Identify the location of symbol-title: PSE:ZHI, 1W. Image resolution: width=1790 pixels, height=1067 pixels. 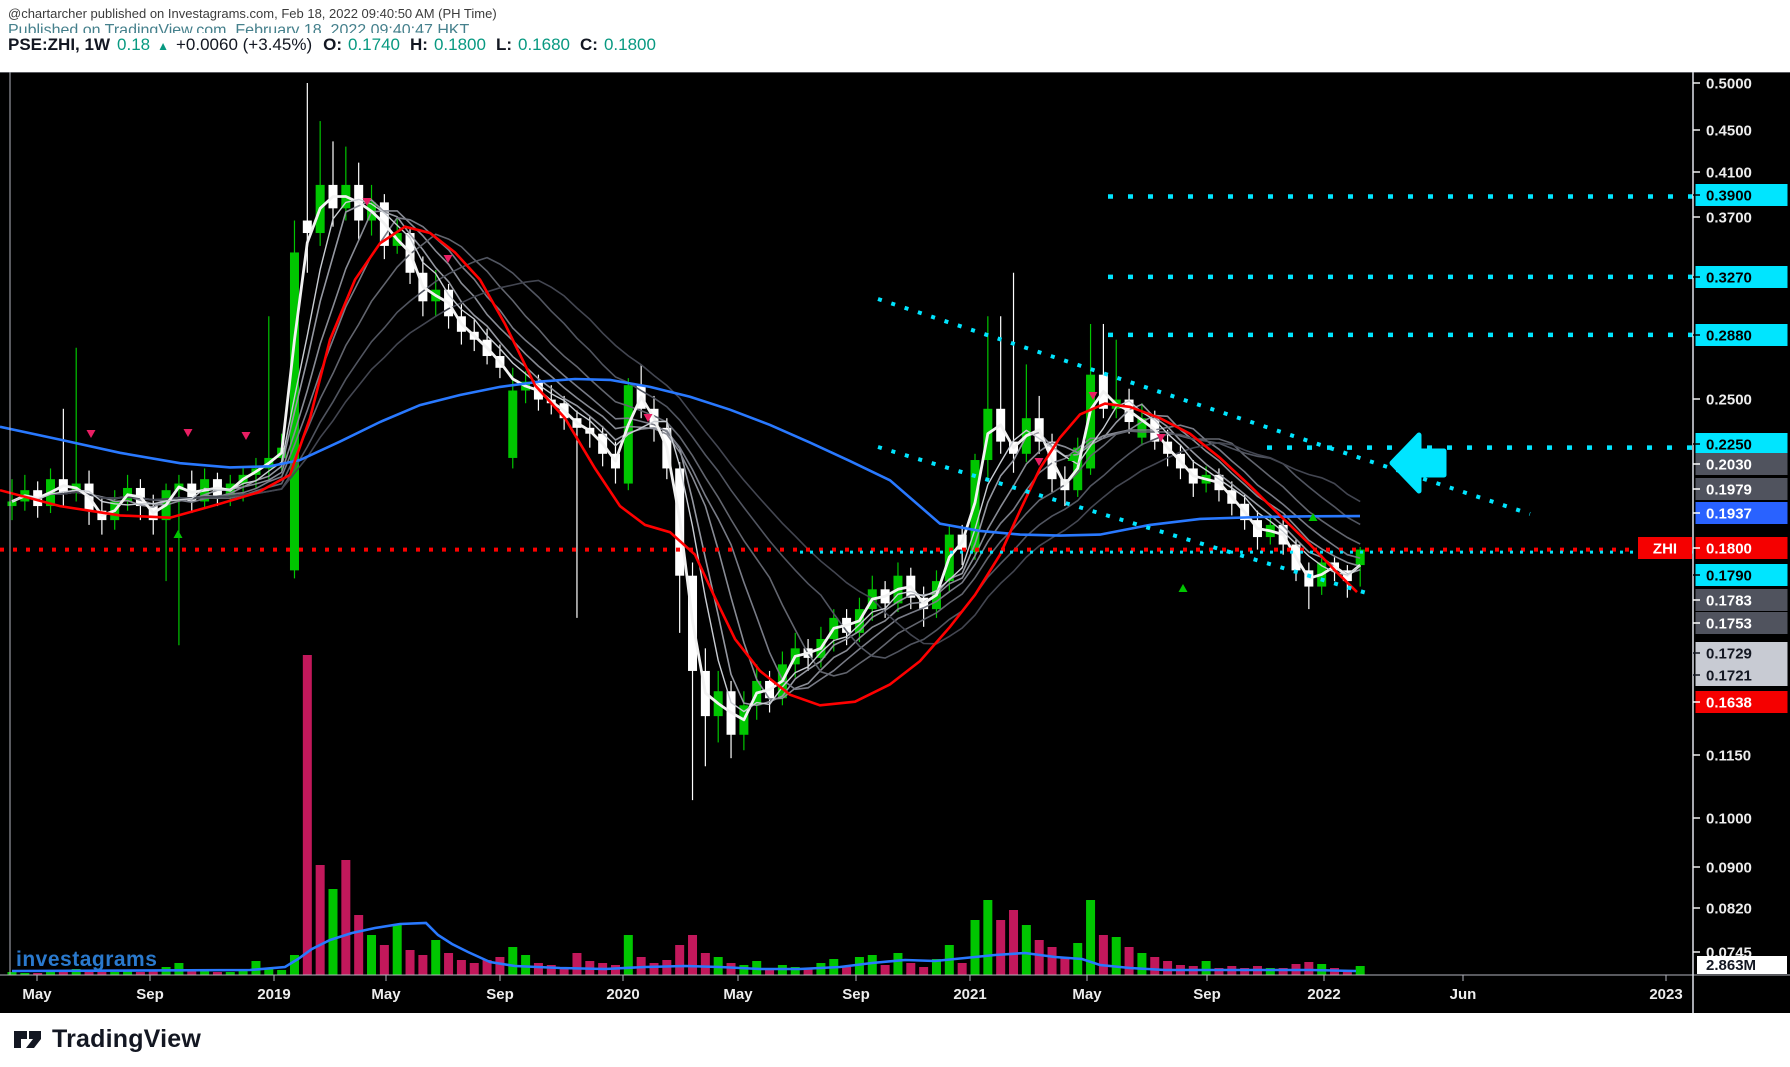
(59, 44).